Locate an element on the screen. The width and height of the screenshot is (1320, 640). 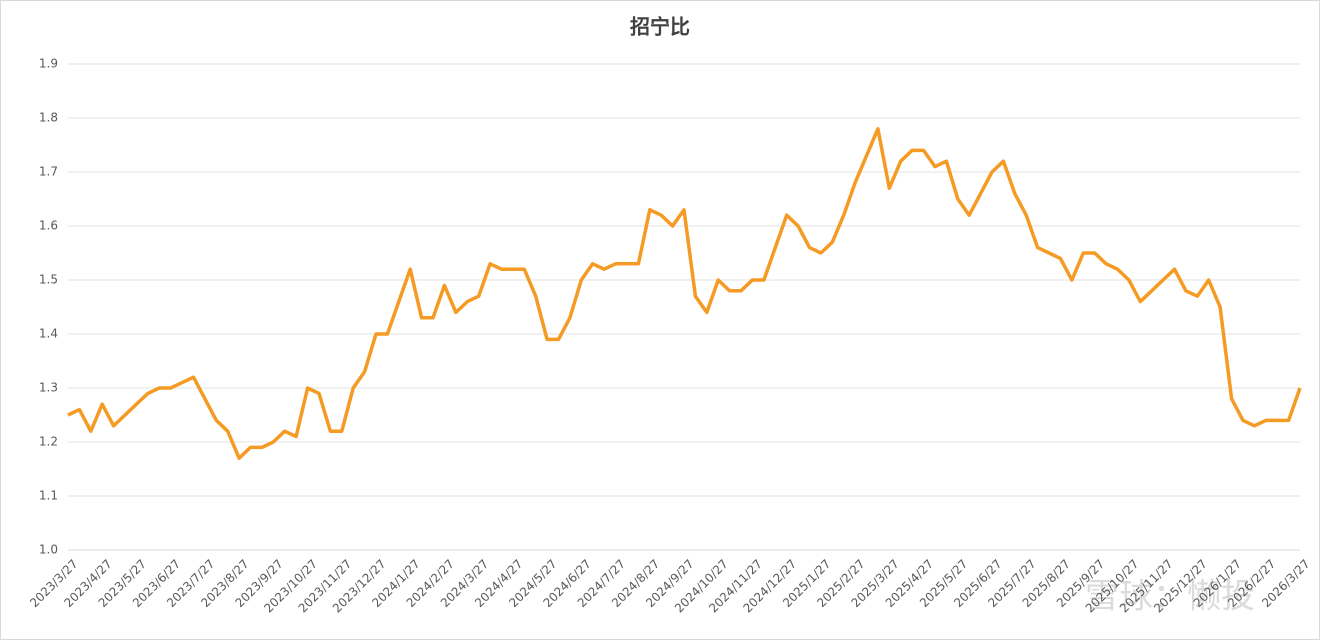
y-tick-label: 1.9 is located at coordinates (48, 64).